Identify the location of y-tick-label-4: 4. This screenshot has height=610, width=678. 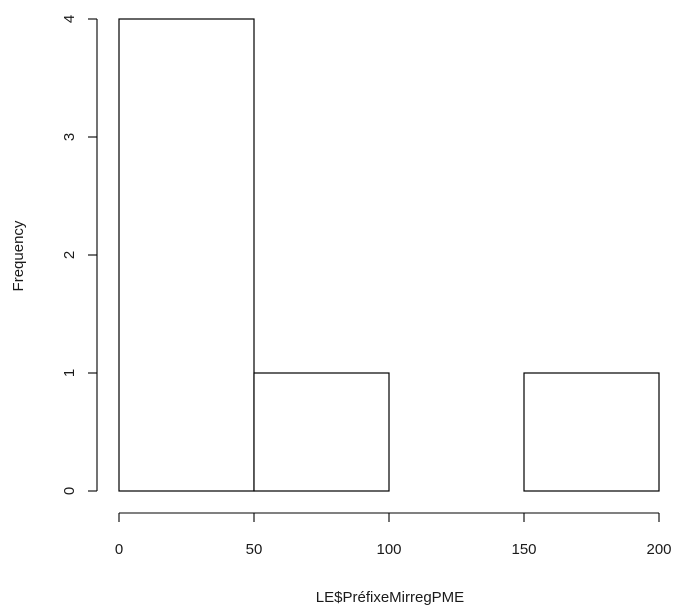
(69, 19).